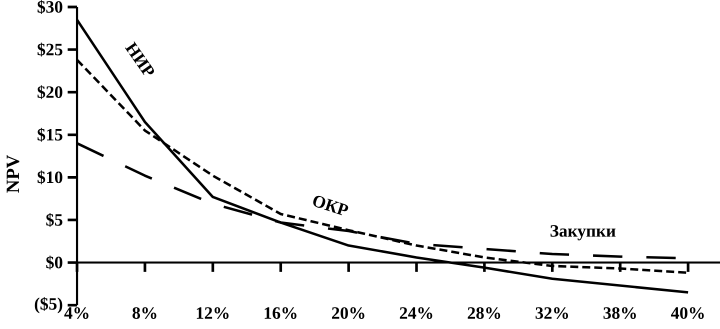 This screenshot has width=720, height=329. I want to click on y-tick-label: $15, so click(50, 135).